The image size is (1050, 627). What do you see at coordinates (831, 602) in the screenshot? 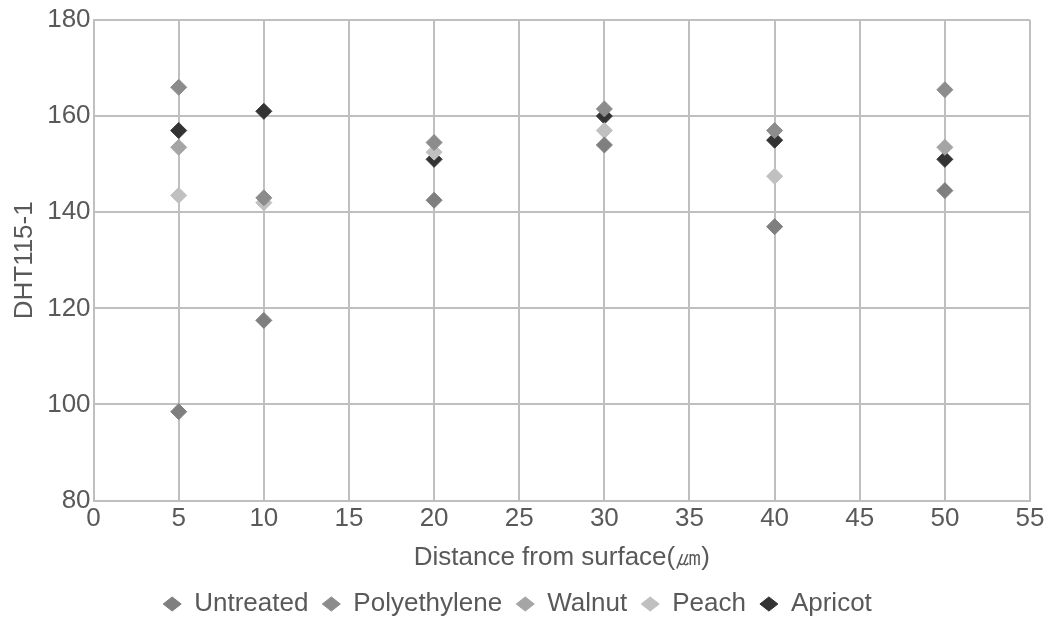
I see `legend-label: Apricot` at bounding box center [831, 602].